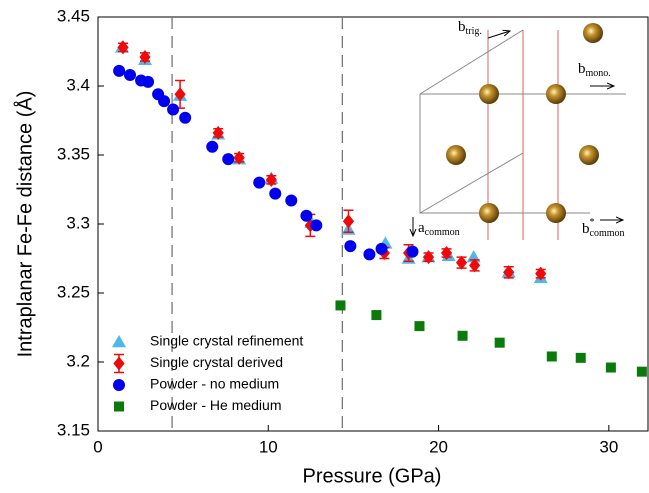  What do you see at coordinates (268, 446) in the screenshot?
I see `x-tick-label: 10` at bounding box center [268, 446].